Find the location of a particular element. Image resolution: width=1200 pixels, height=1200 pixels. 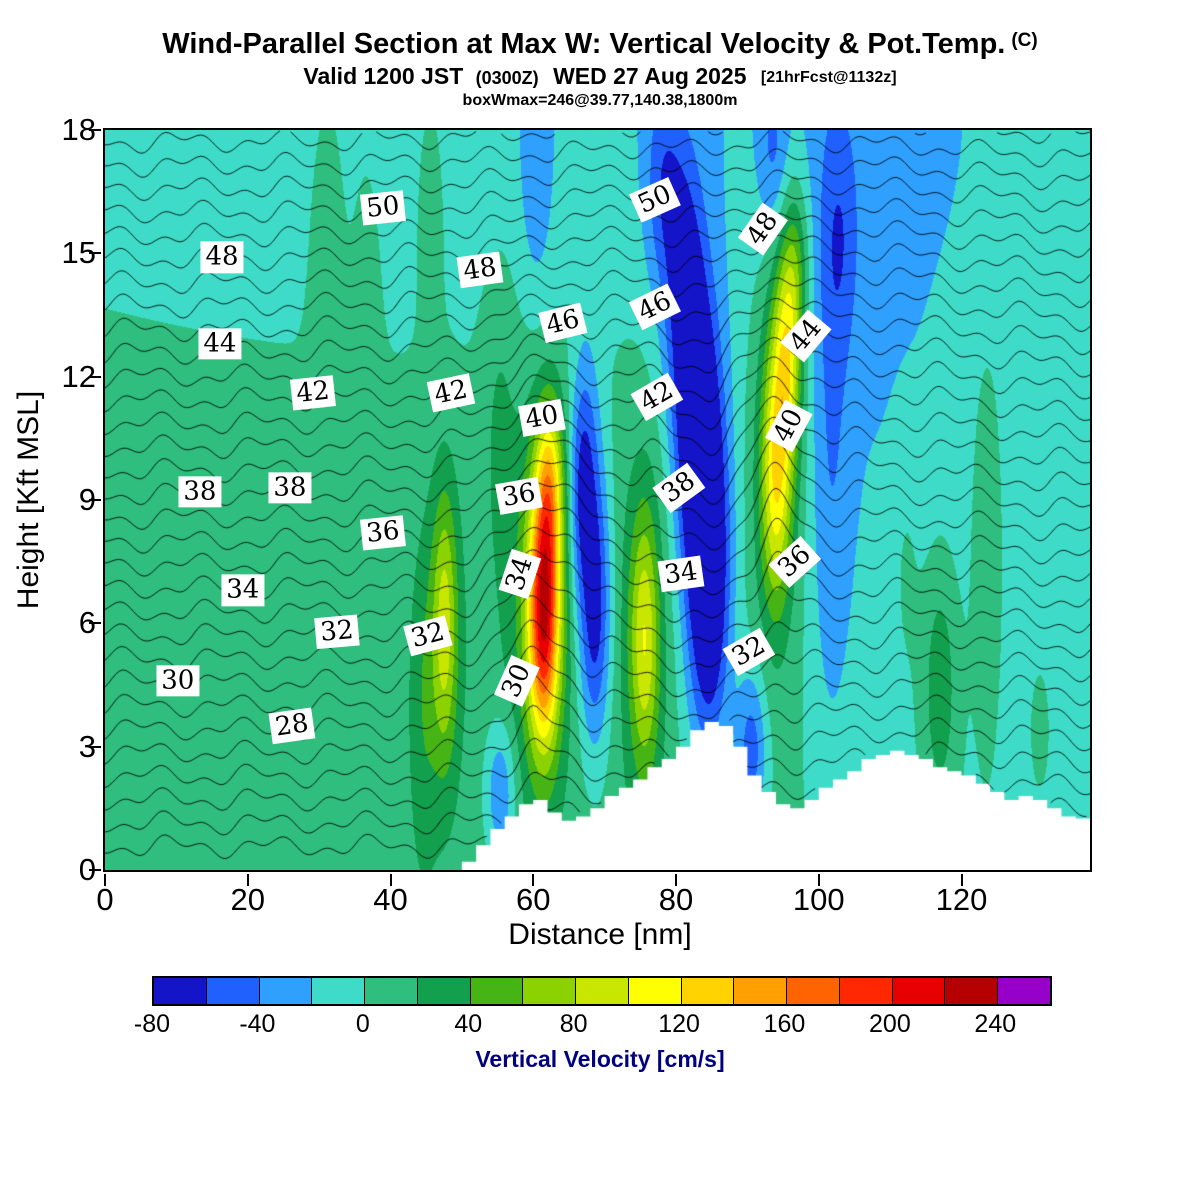

y-axis-tick-label: 12 is located at coordinates (78, 376).